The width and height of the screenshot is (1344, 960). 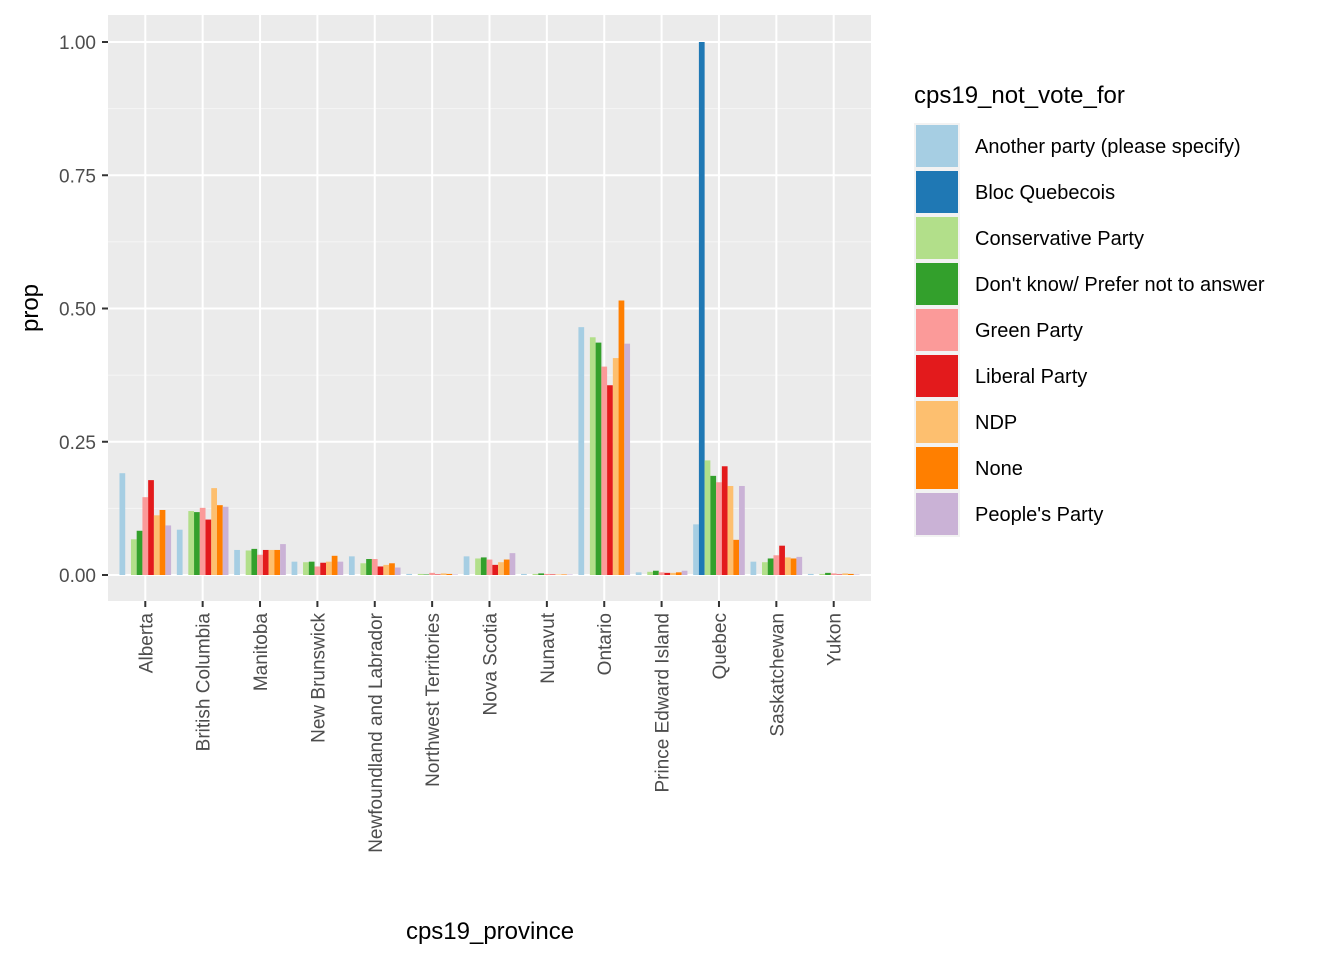 What do you see at coordinates (742, 530) in the screenshot?
I see `bar-quebec-people-s-party` at bounding box center [742, 530].